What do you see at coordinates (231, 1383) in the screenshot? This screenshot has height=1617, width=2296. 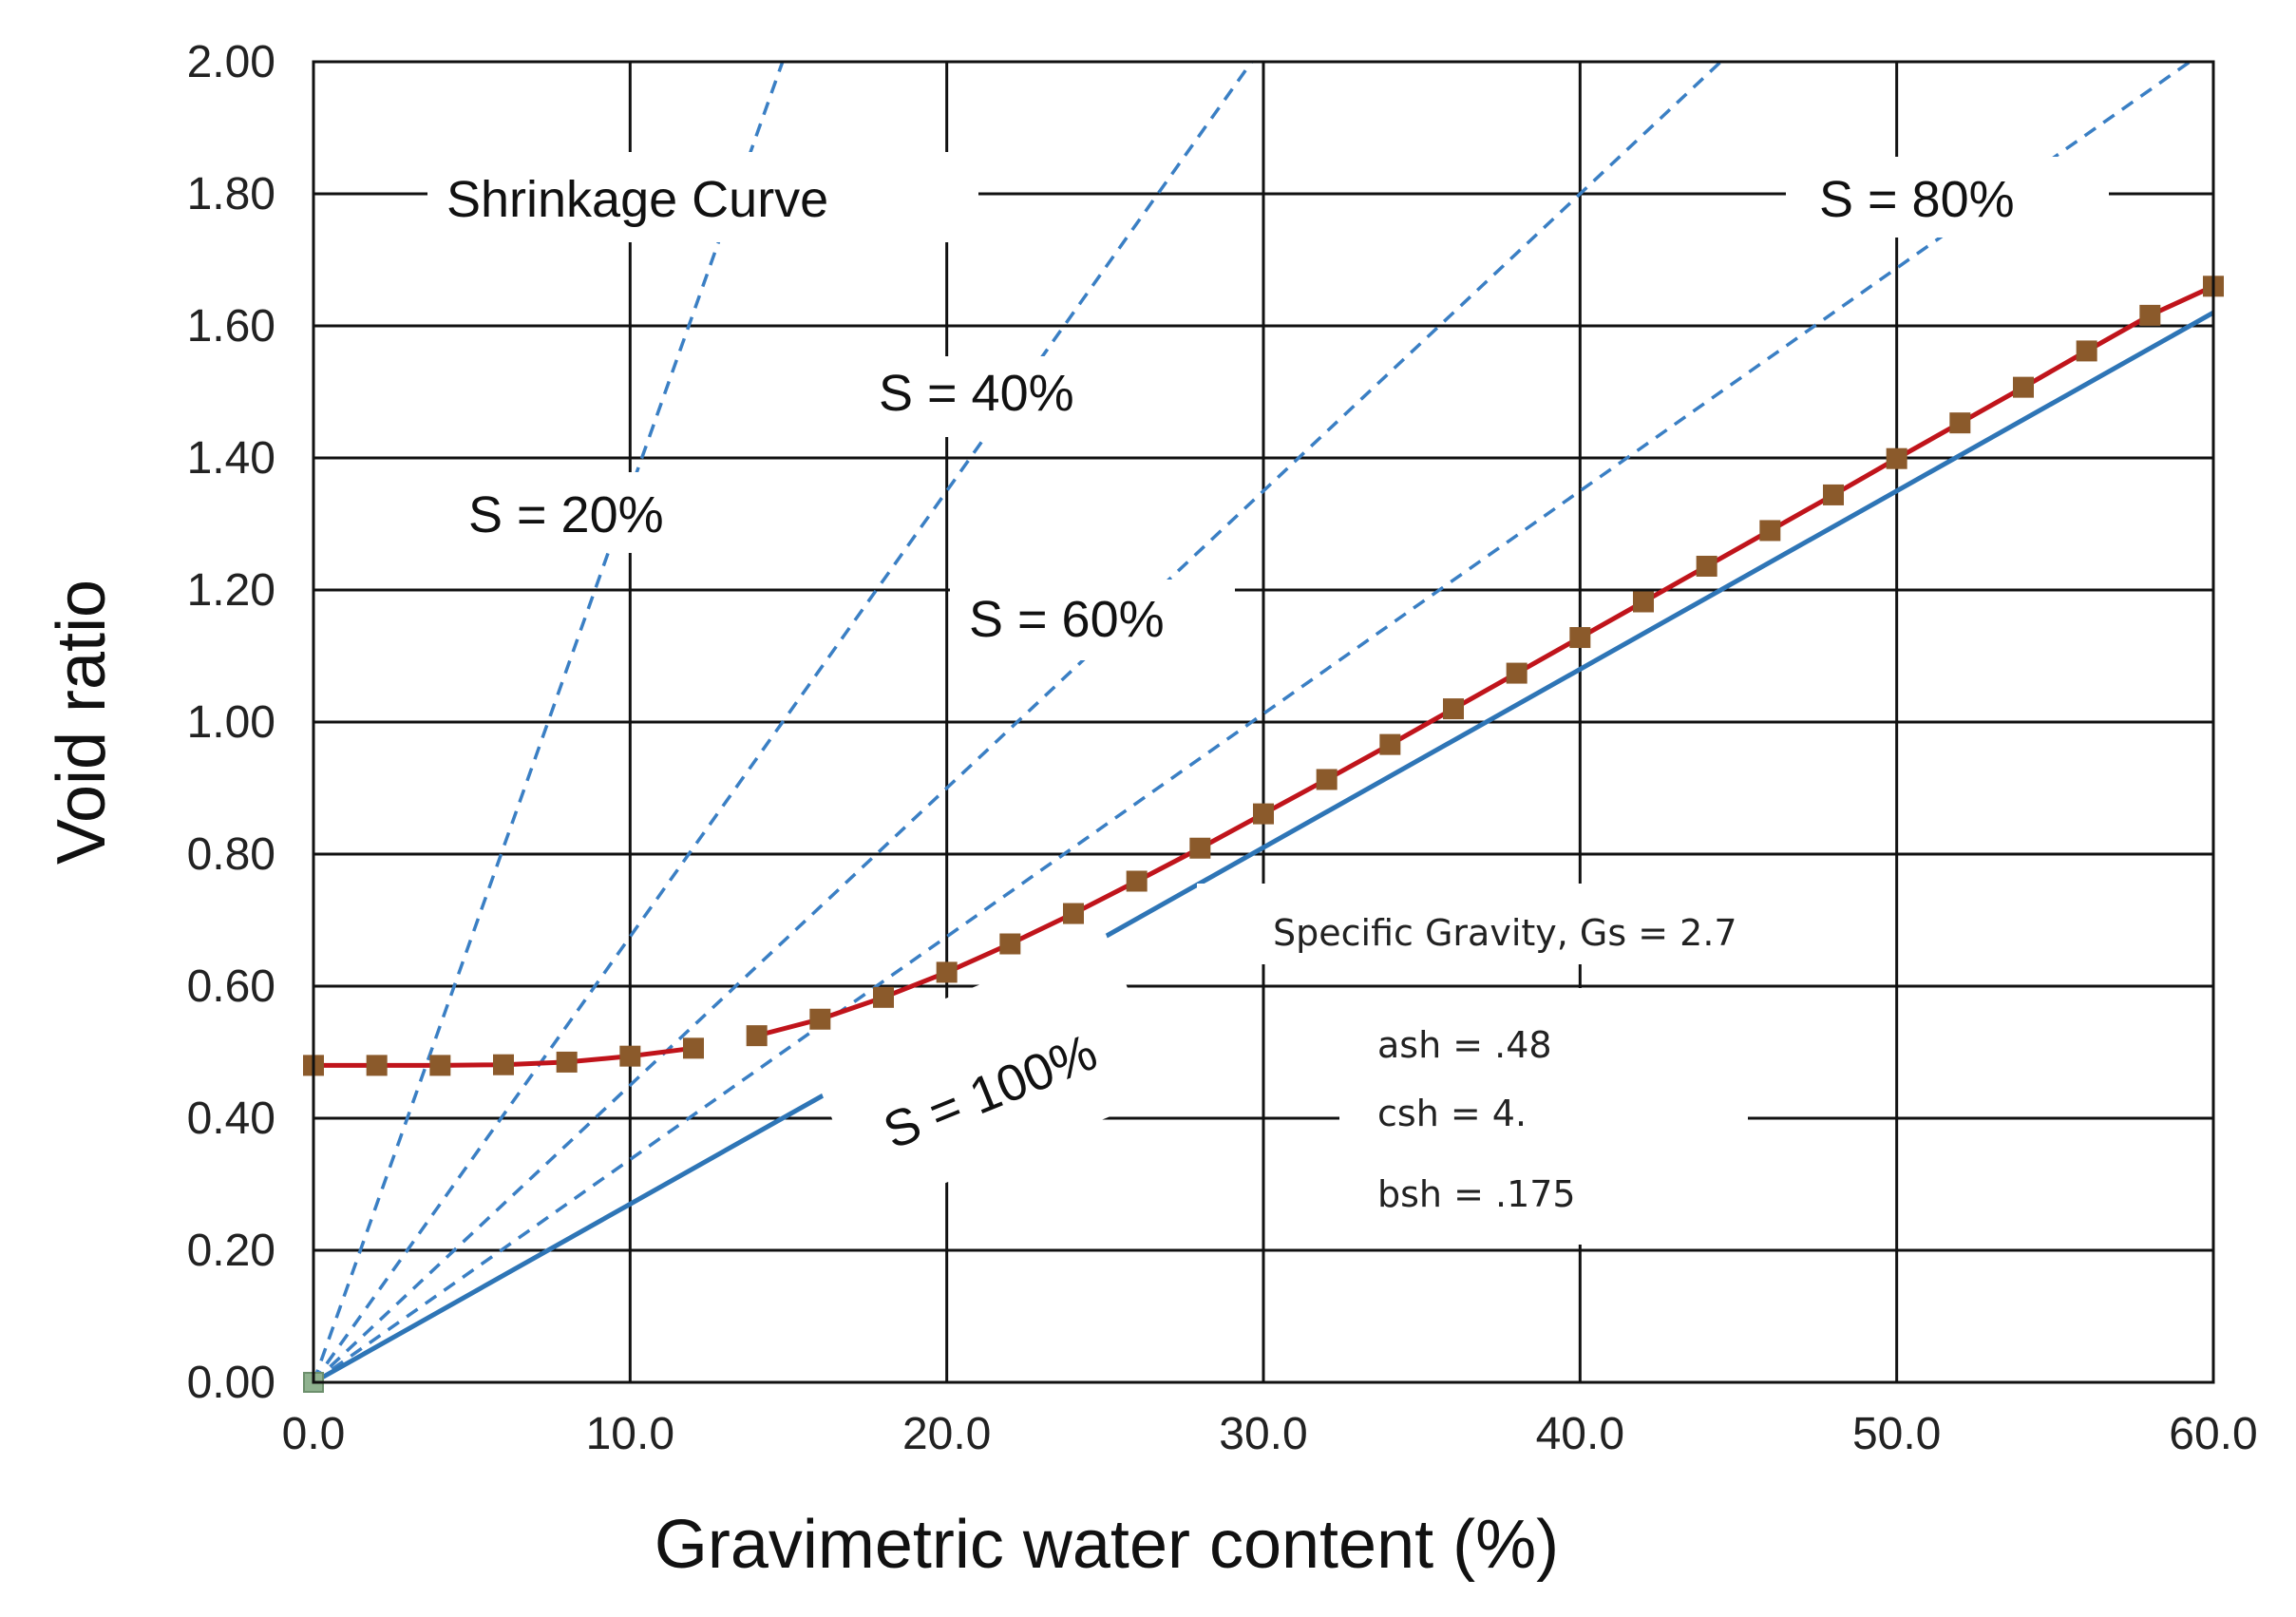 I see `y-tick-0: 0.00` at bounding box center [231, 1383].